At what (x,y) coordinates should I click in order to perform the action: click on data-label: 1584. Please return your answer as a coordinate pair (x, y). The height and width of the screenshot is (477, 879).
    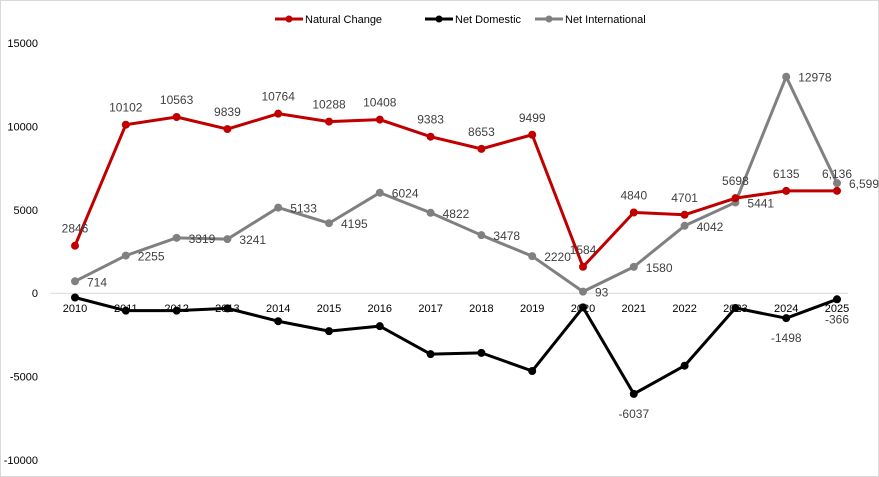
    Looking at the image, I should click on (583, 250).